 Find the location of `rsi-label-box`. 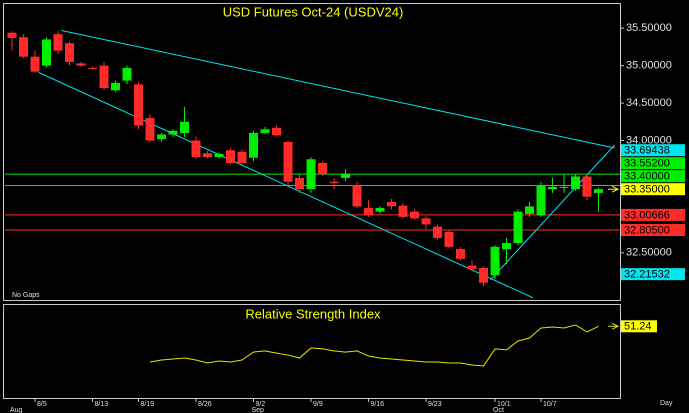

rsi-label-box is located at coordinates (639, 326).